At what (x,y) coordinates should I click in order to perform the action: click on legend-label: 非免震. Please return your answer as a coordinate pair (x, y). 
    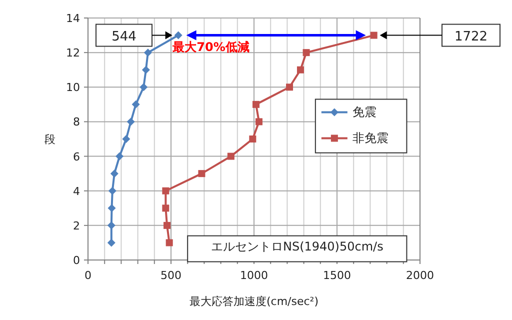
    Looking at the image, I should click on (370, 138).